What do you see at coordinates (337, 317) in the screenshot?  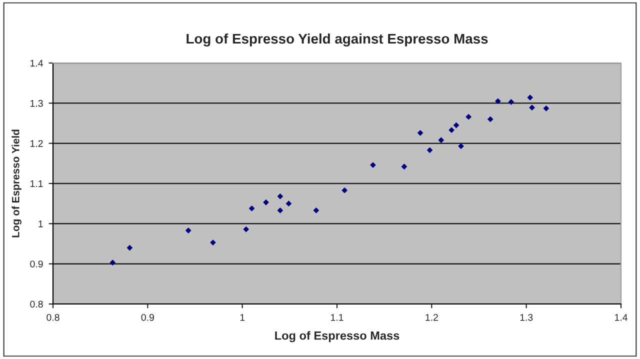 I see `x-tick-label: 1.1` at bounding box center [337, 317].